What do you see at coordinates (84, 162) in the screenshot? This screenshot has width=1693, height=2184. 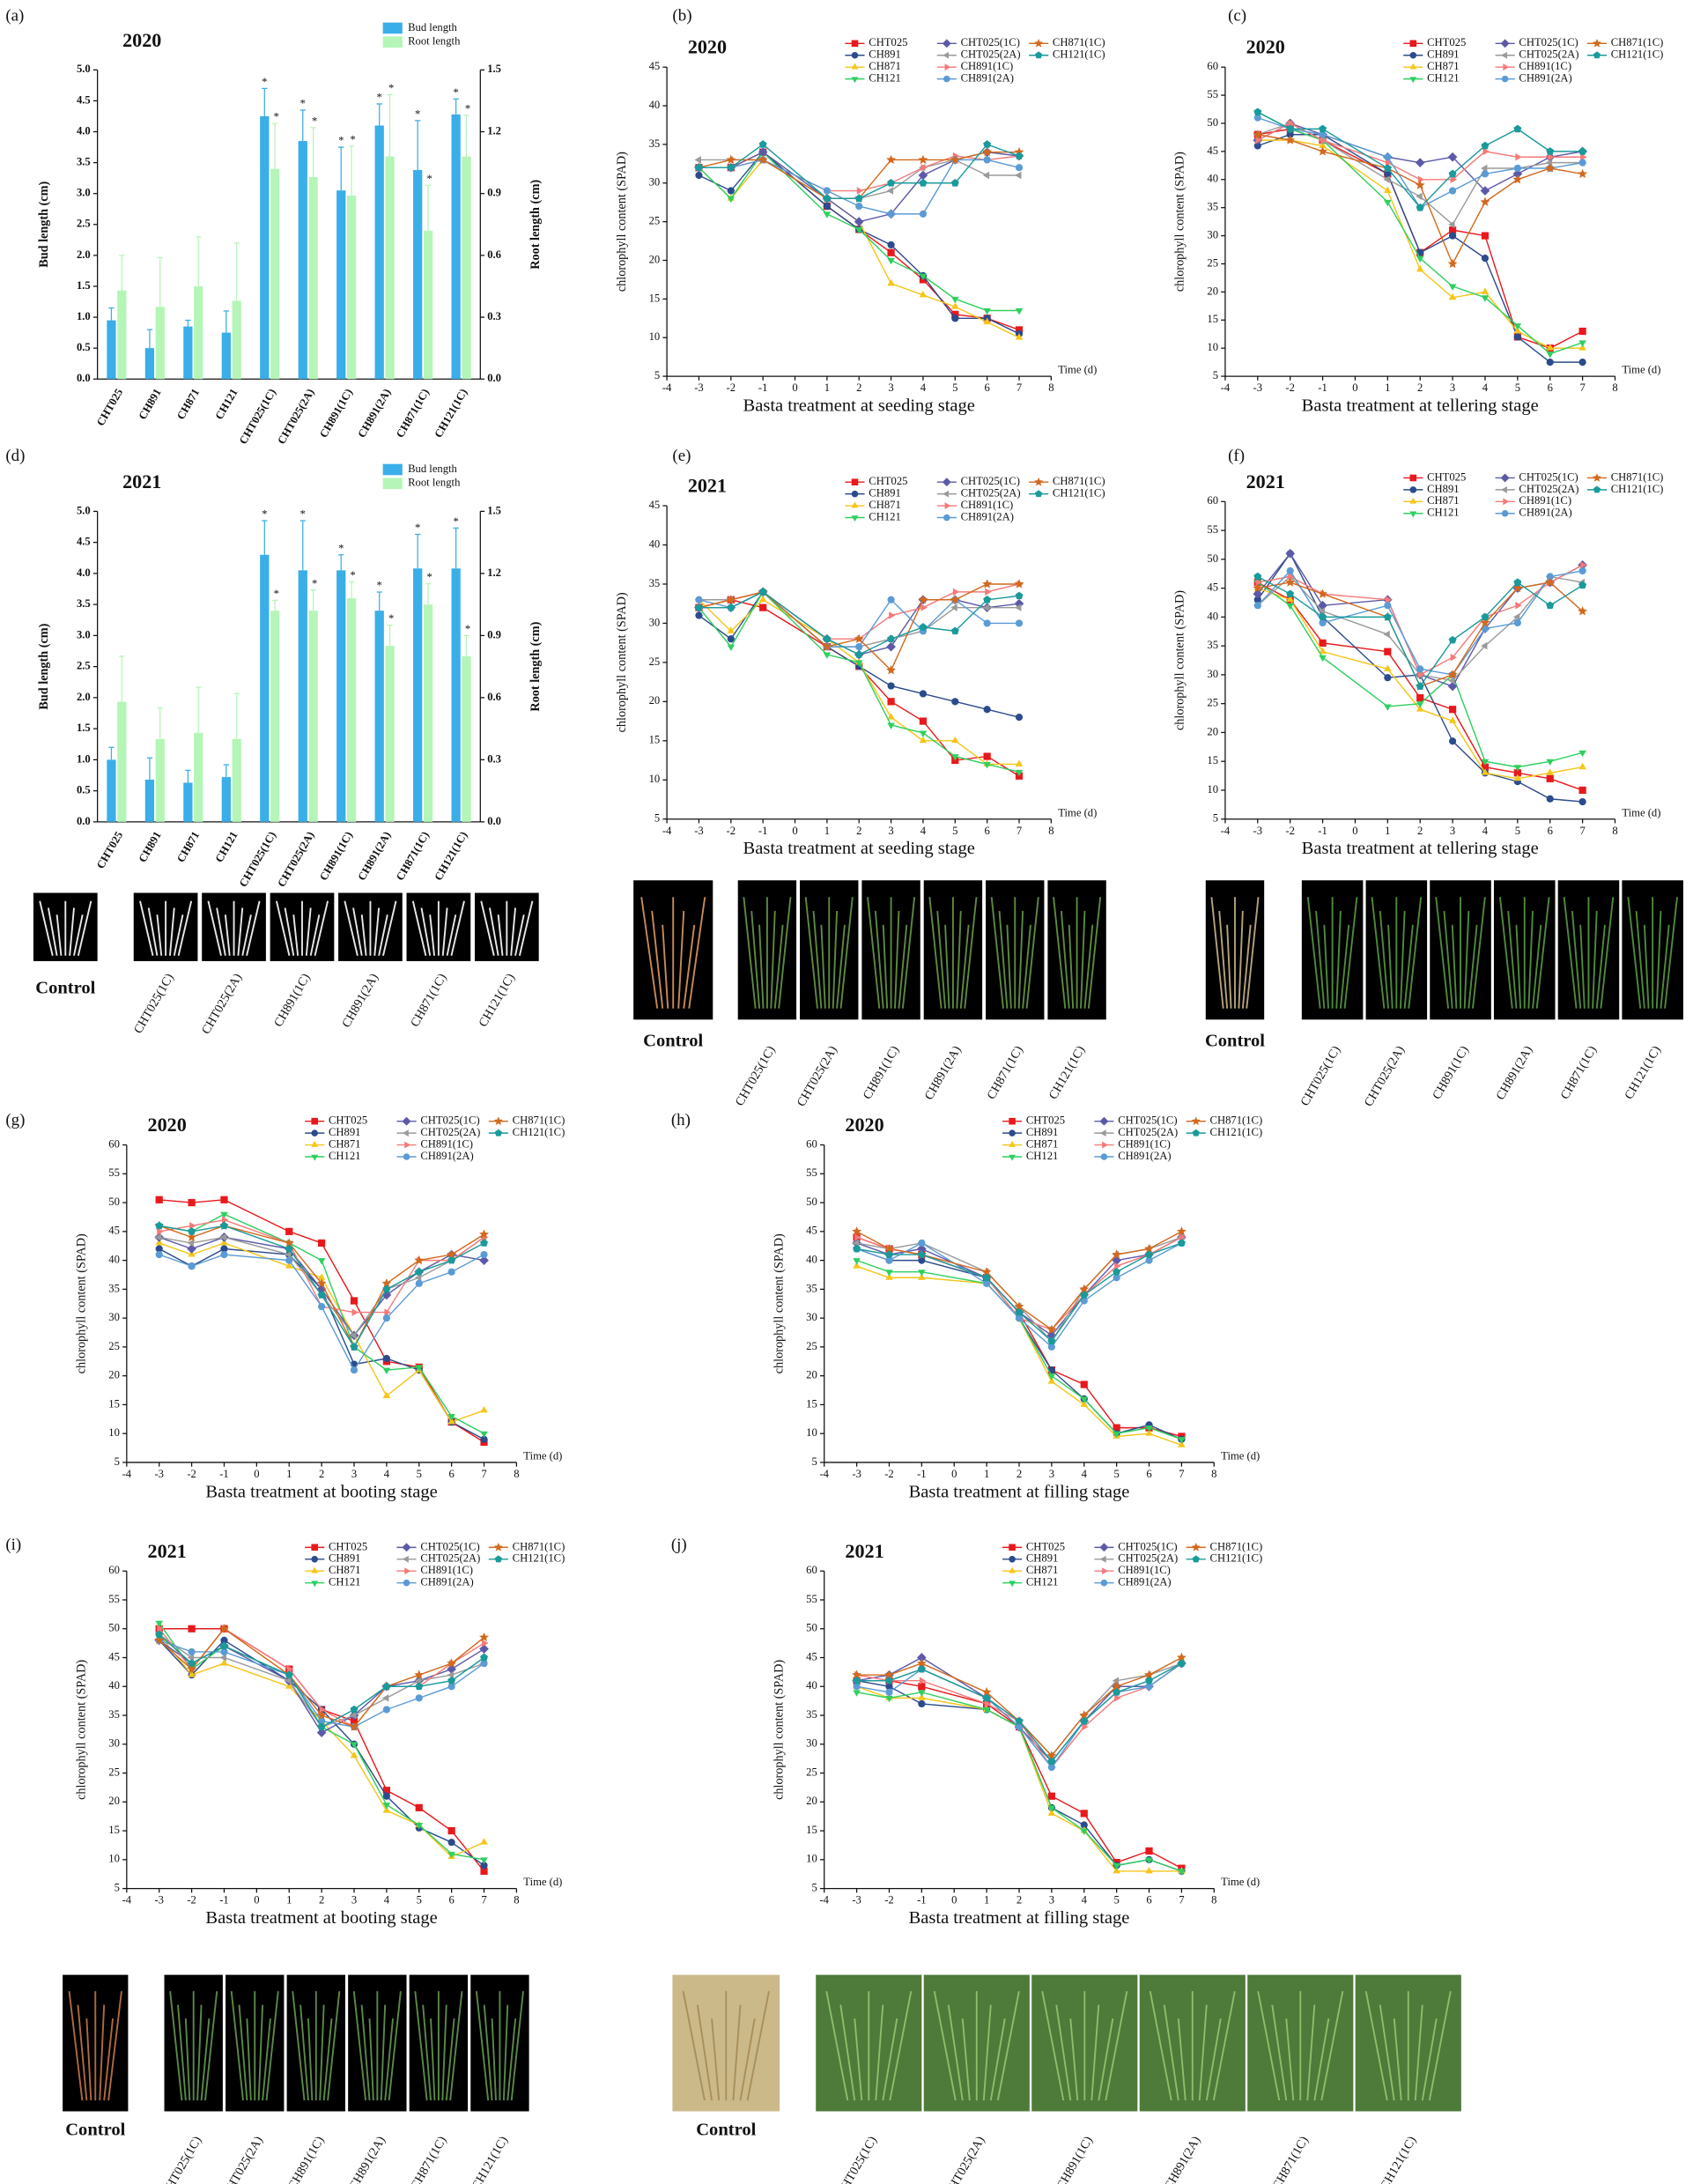 I see `y-tick-label: 3.5` at bounding box center [84, 162].